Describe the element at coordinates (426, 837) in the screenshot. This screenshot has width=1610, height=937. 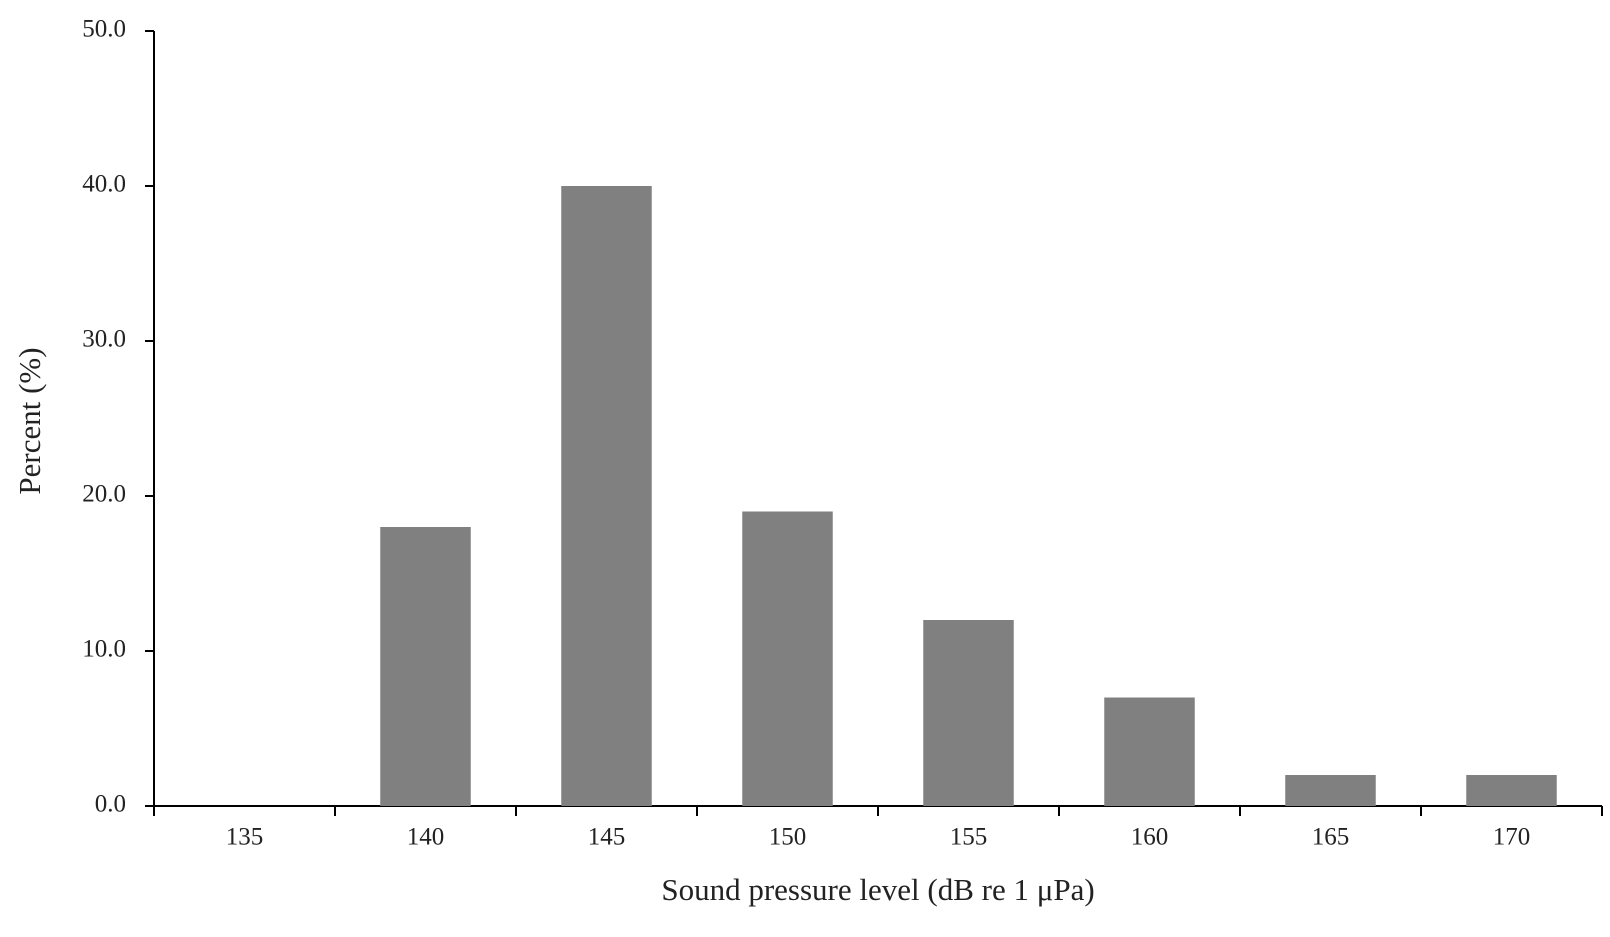
I see `x-tick-label: 140` at that location.